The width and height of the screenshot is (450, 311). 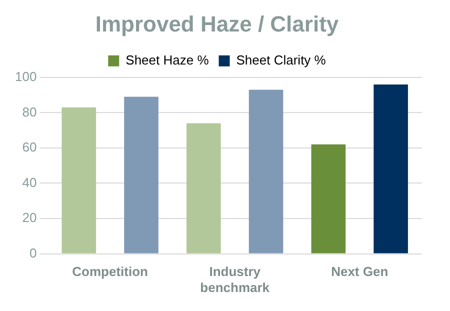 I want to click on y-tick-label: 40, so click(x=29, y=182).